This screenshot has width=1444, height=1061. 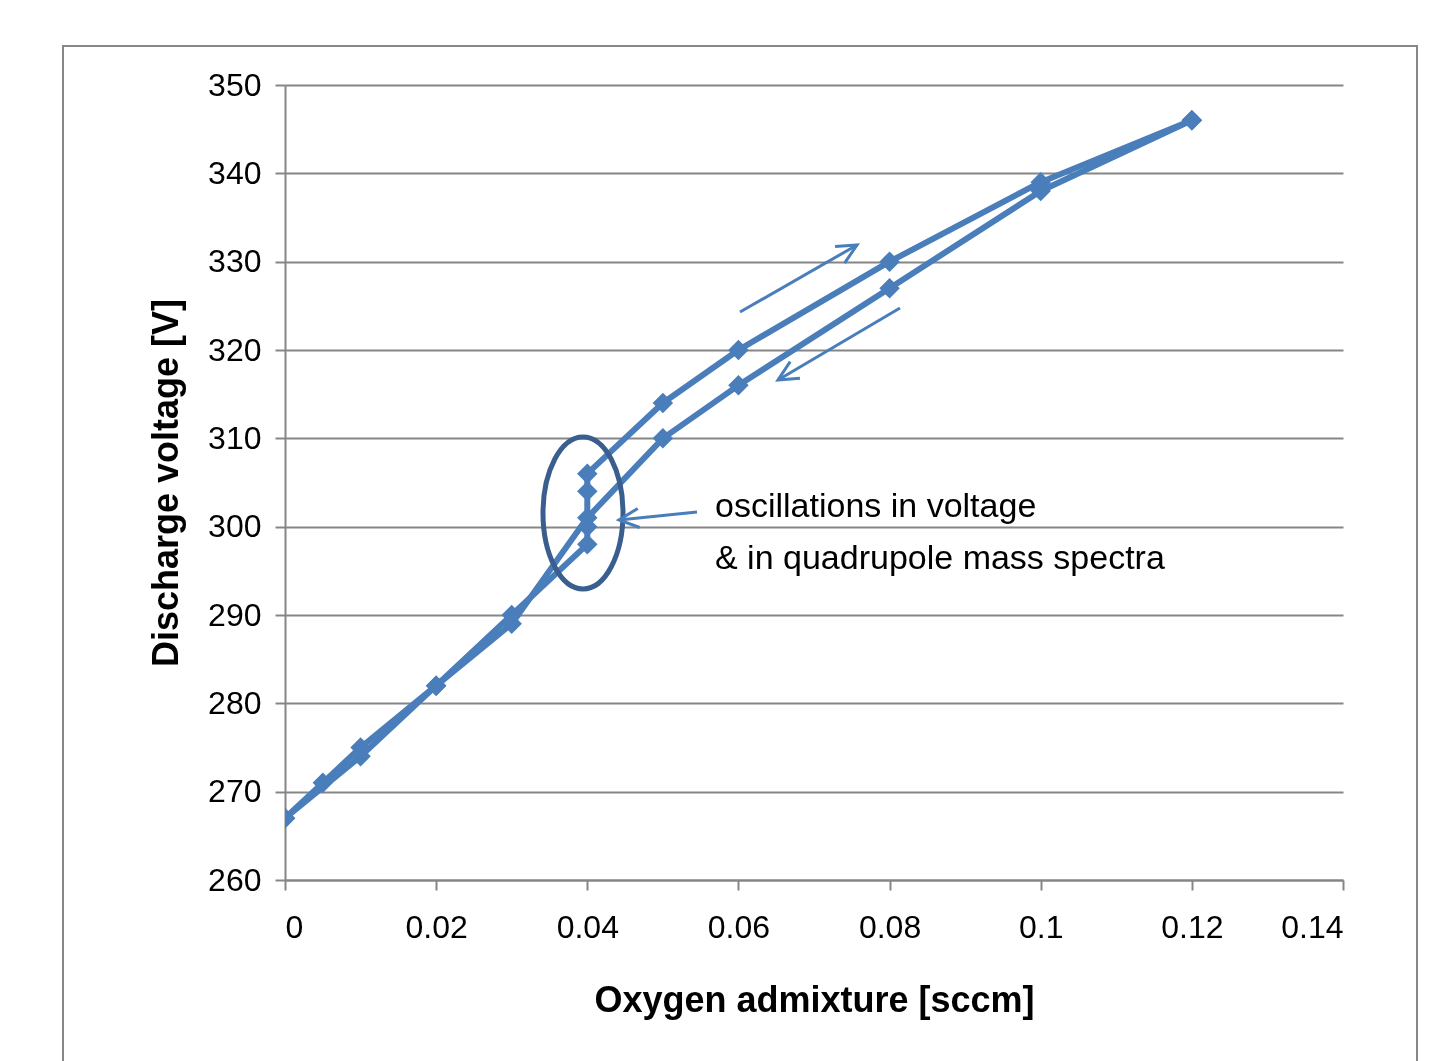 I want to click on annotation: oscillations in voltage & in quadrupole mass spectra, so click(x=940, y=531).